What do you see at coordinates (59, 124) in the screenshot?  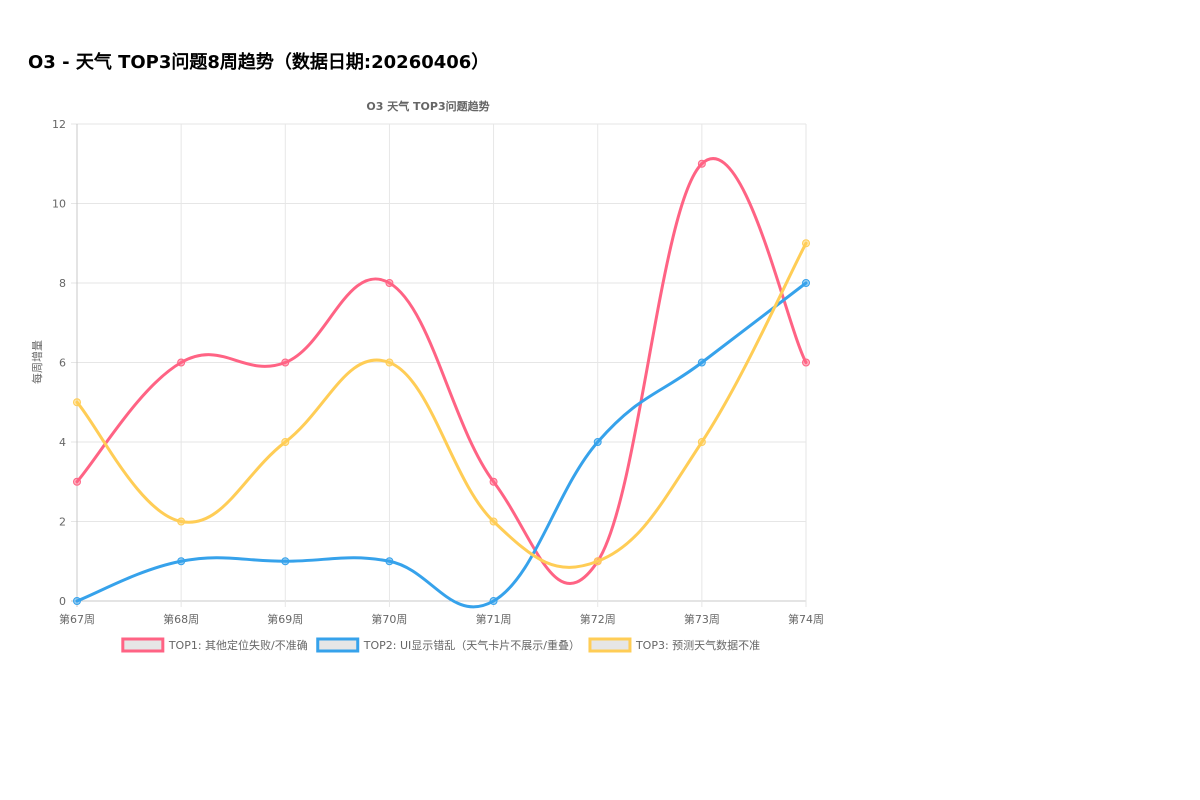 I see `y-tick-label: 12` at bounding box center [59, 124].